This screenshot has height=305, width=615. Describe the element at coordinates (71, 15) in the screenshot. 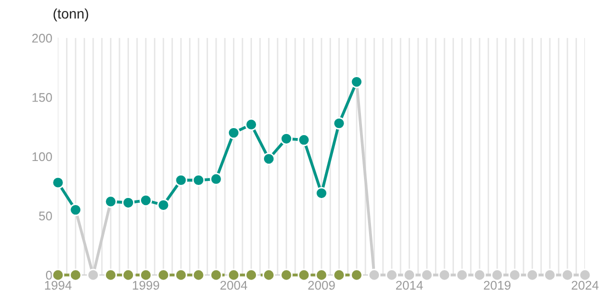

I see `y-axis-title: (tonn)` at that location.